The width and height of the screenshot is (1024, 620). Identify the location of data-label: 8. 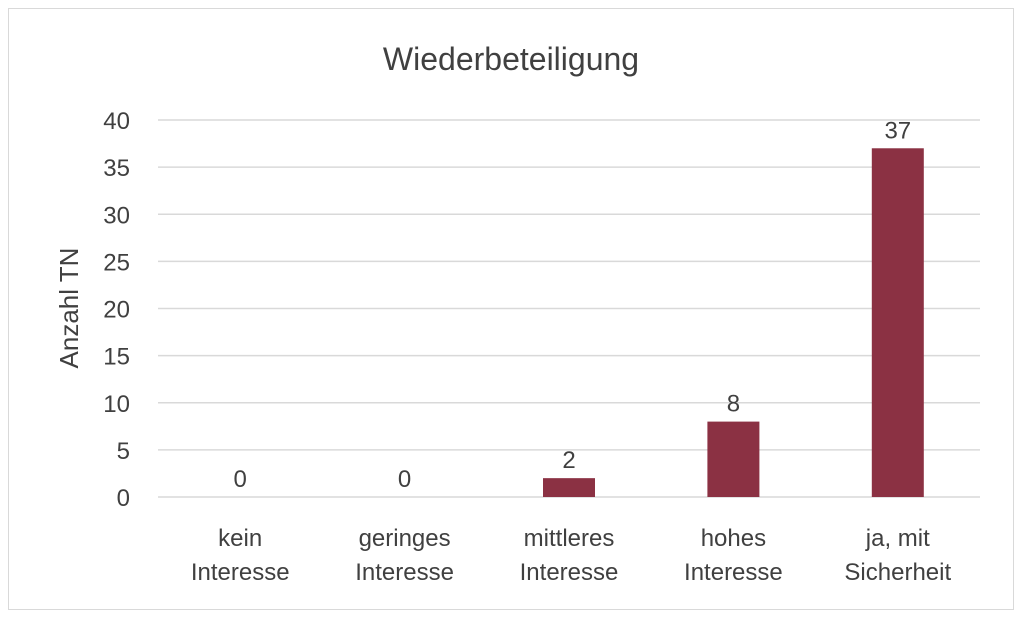
(733, 404).